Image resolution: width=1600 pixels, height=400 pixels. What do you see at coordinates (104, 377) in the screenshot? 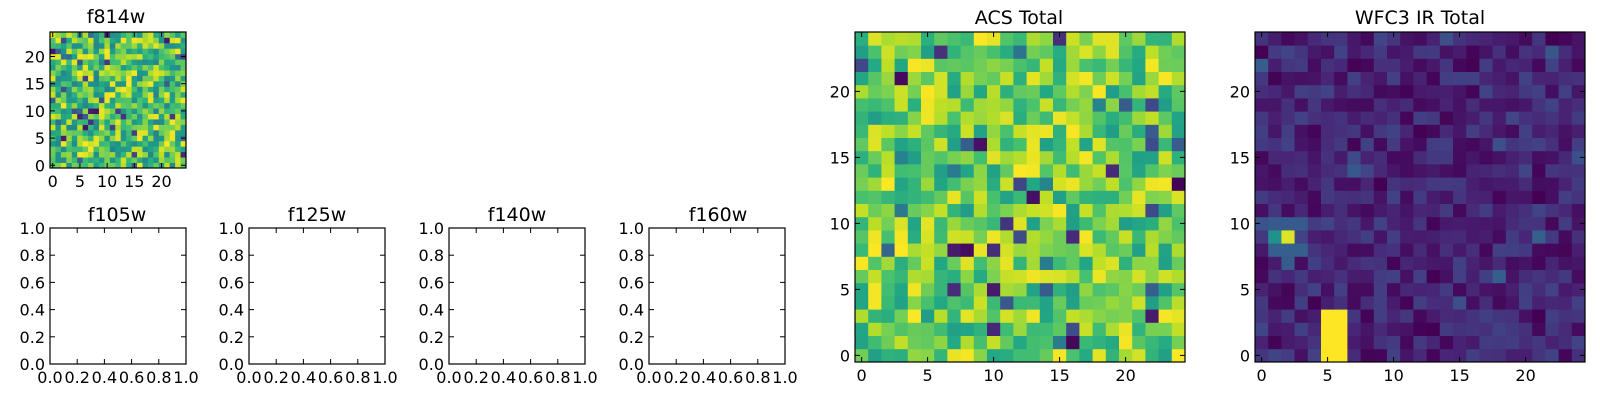
I see `x-tick-label: 0.4` at bounding box center [104, 377].